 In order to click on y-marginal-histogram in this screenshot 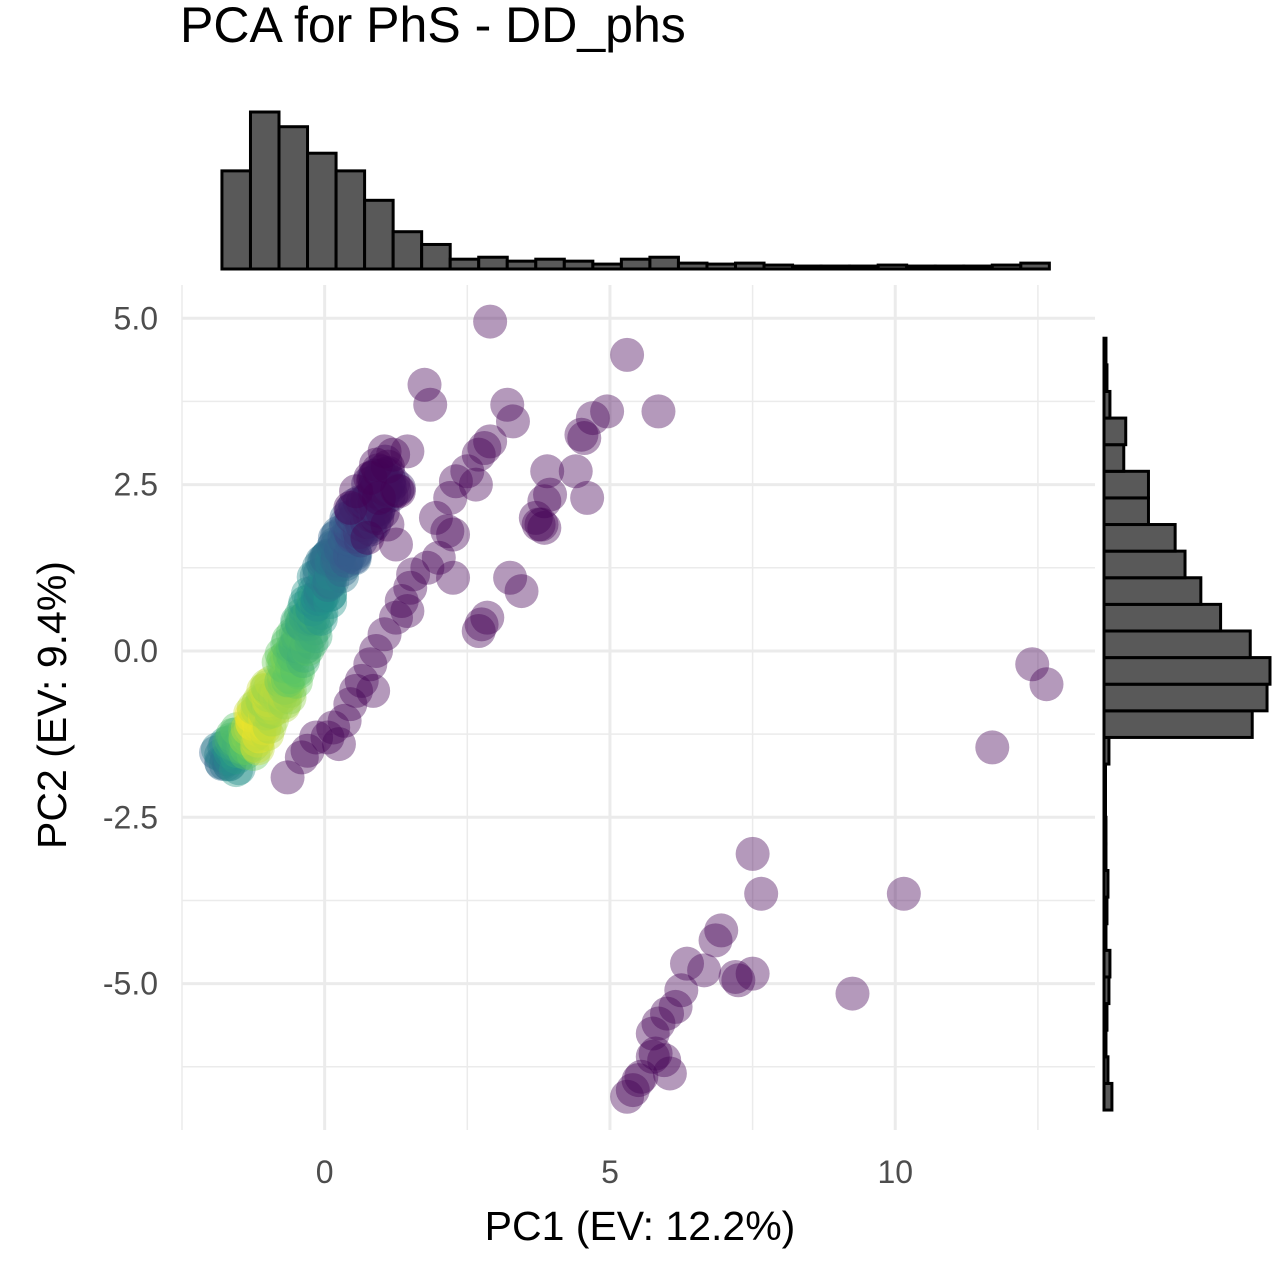, I will do `click(1187, 724)`.